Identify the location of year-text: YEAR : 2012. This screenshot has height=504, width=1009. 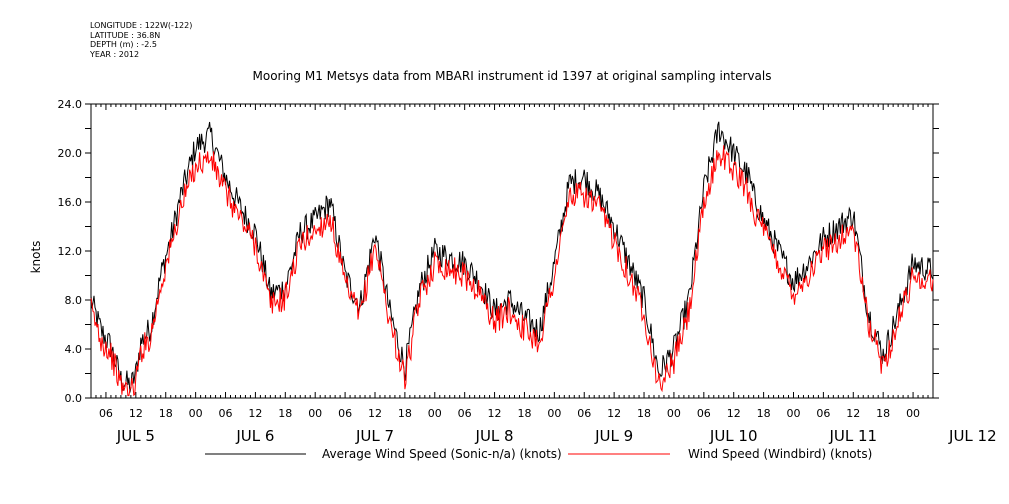
(115, 54).